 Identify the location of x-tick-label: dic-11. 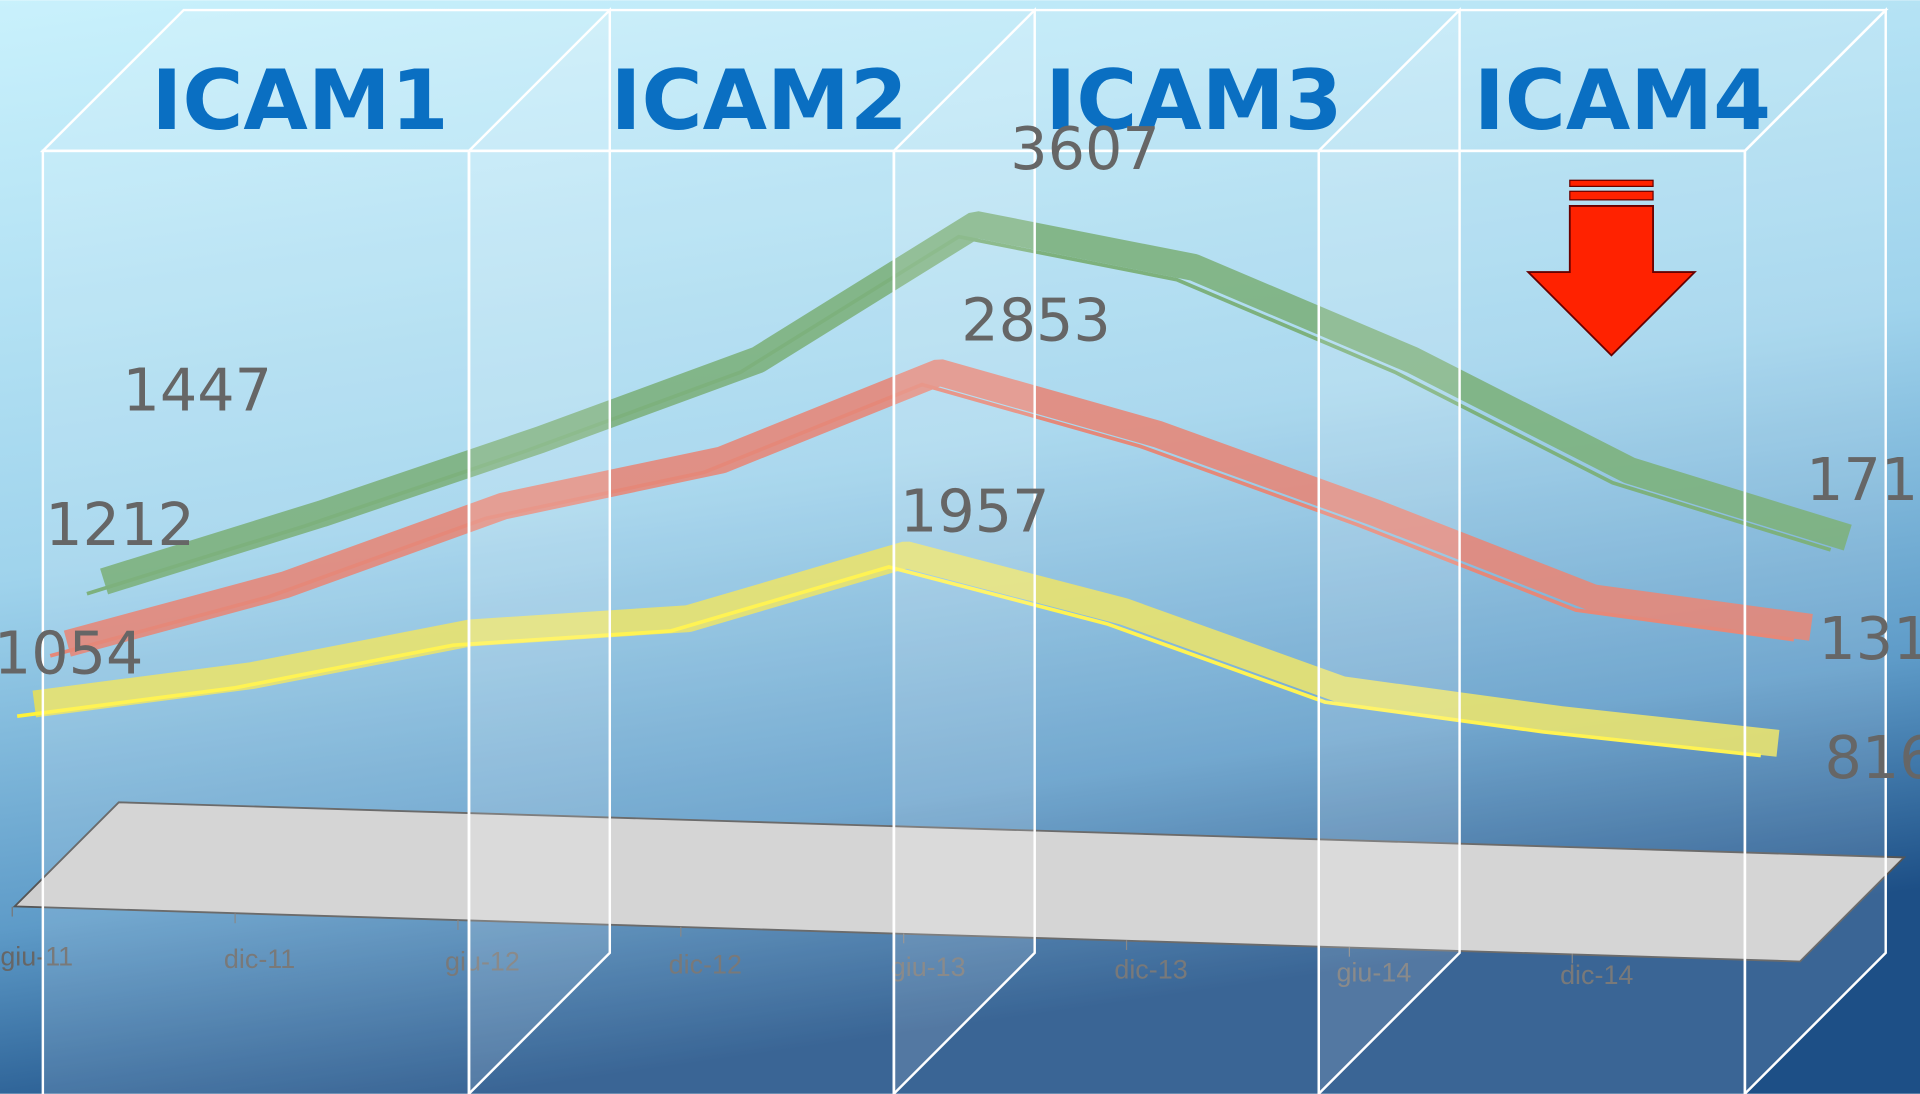
(259, 959).